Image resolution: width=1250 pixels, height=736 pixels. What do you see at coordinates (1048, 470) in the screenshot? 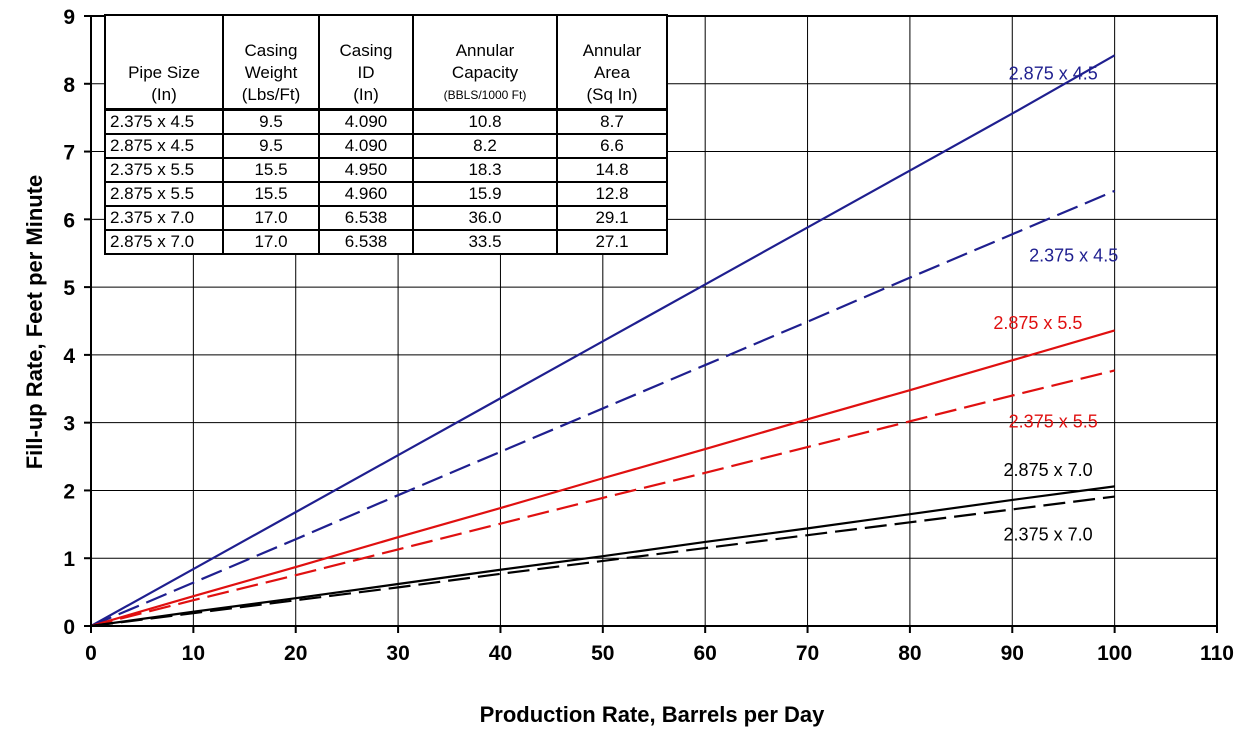
I see `series-annotation: 2.875 x 7.0` at bounding box center [1048, 470].